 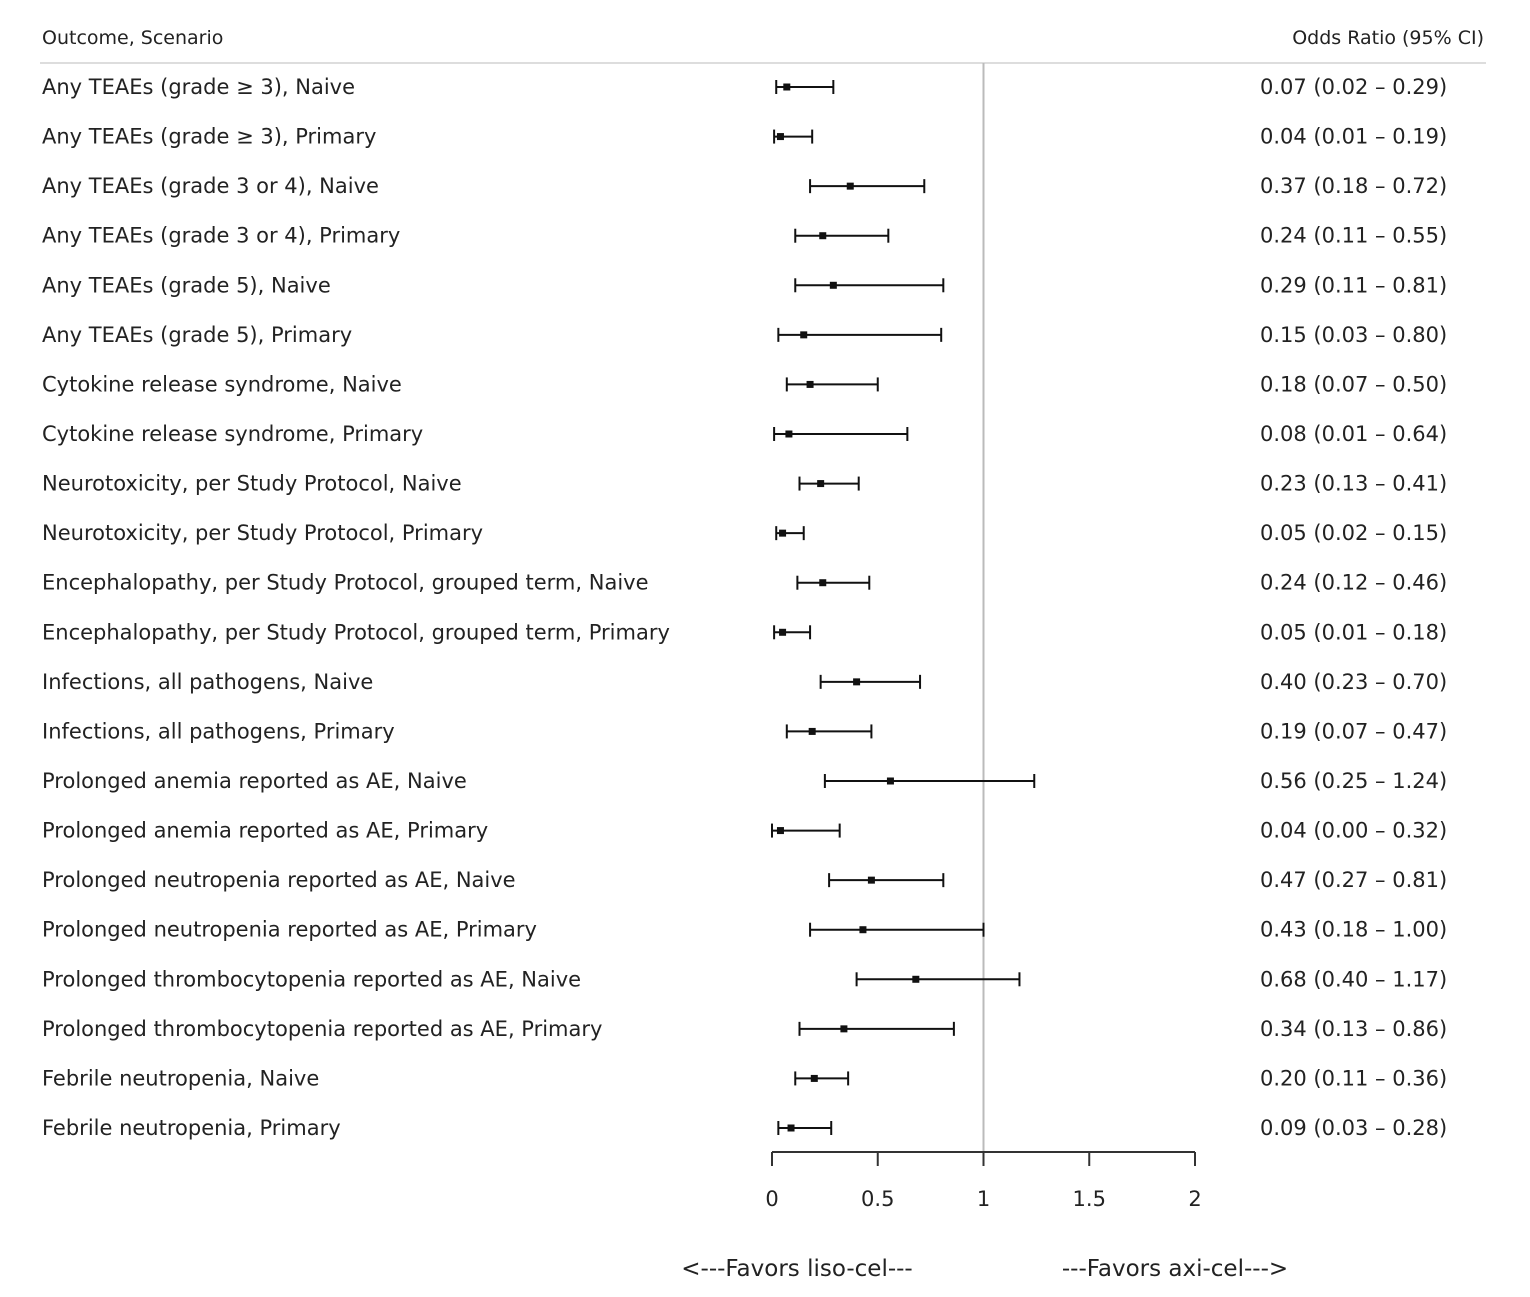 I want to click on or-ci-text: 0.34 (0.13 – 0.86), so click(x=1353, y=1029).